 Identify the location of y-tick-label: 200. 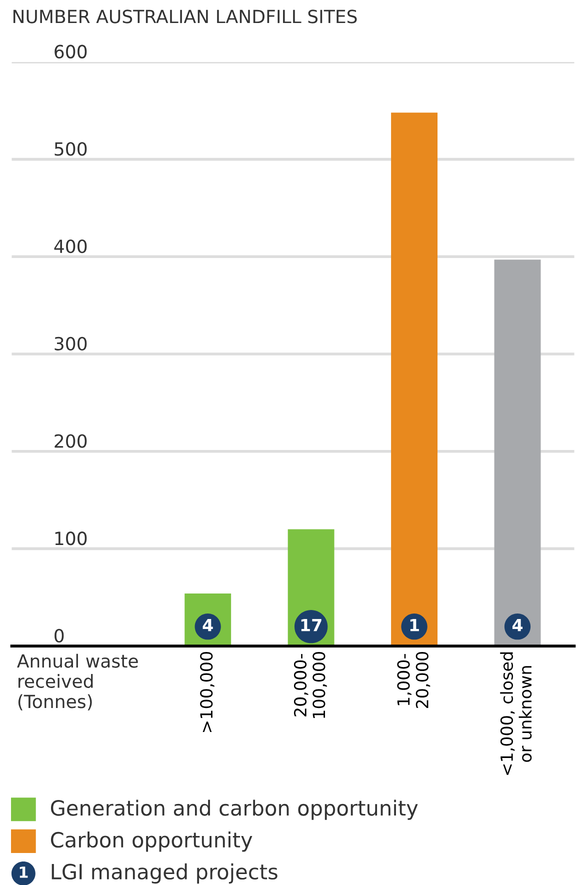
(70, 441).